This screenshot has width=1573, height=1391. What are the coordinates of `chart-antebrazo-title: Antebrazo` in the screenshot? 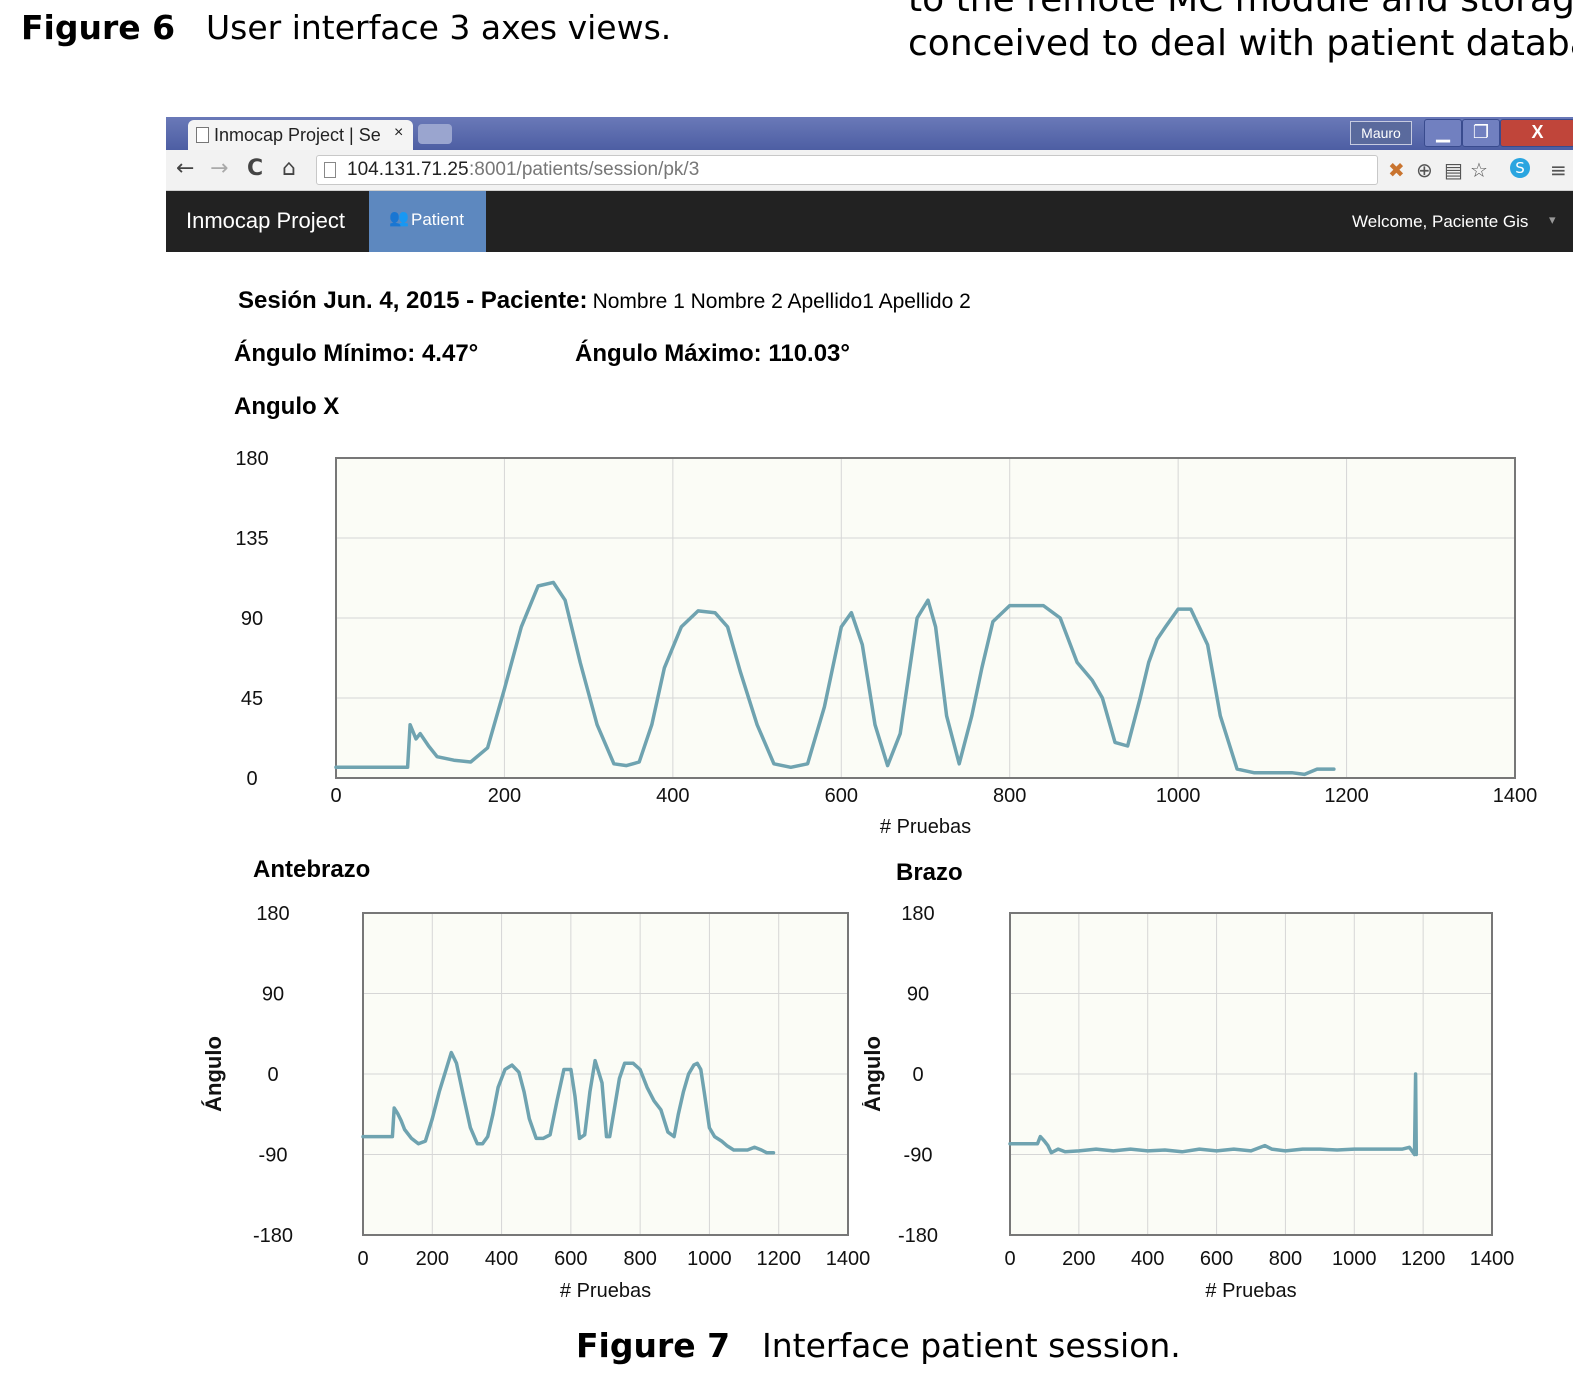 It's located at (312, 869).